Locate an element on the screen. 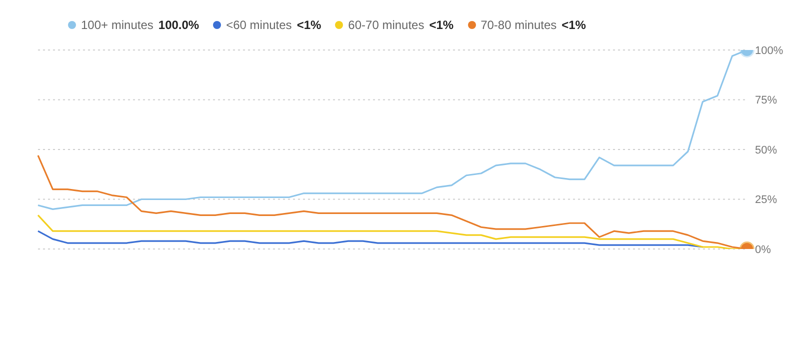  legend-label: <60 minutes is located at coordinates (259, 25).